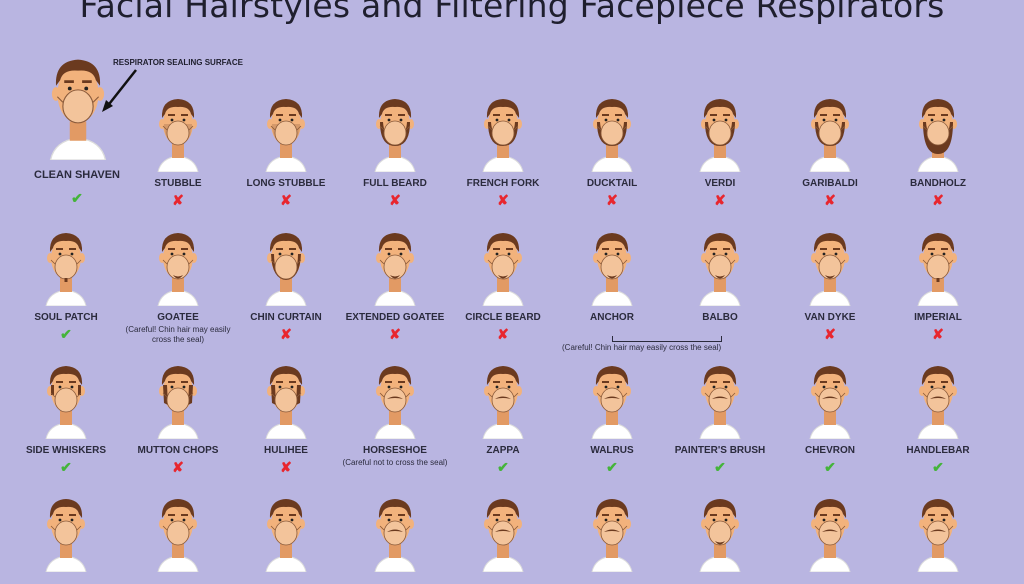  What do you see at coordinates (119, 90) in the screenshot?
I see `arrow-icon` at bounding box center [119, 90].